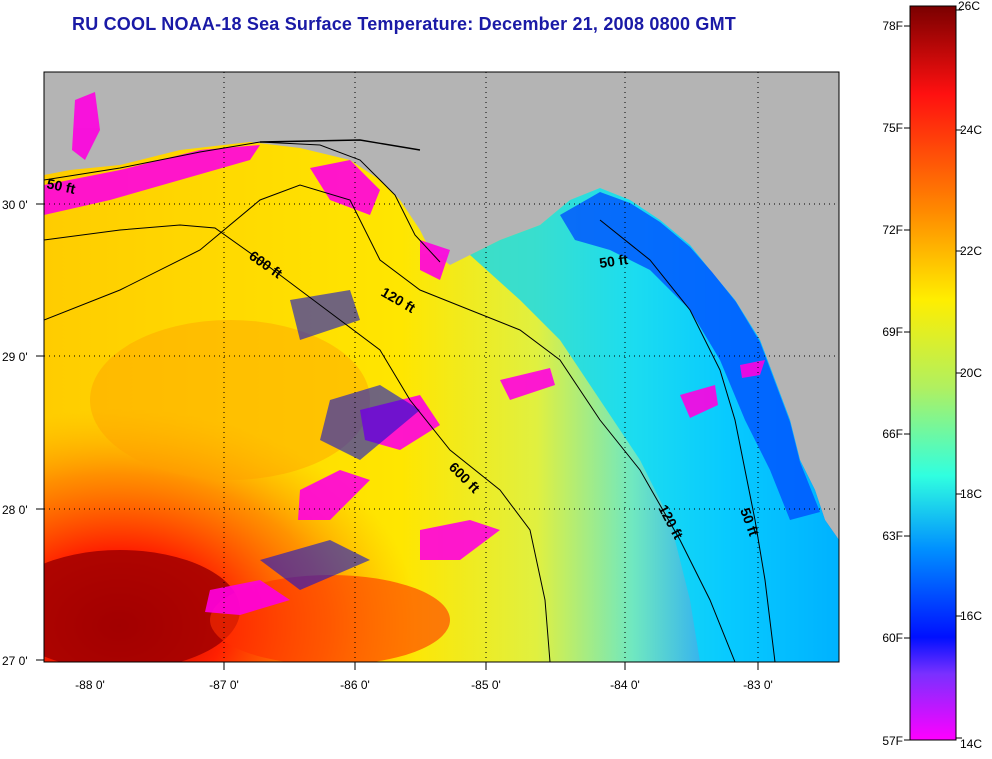 This screenshot has width=992, height=759. What do you see at coordinates (687, 440) in the screenshot?
I see `contour-50ft-east` at bounding box center [687, 440].